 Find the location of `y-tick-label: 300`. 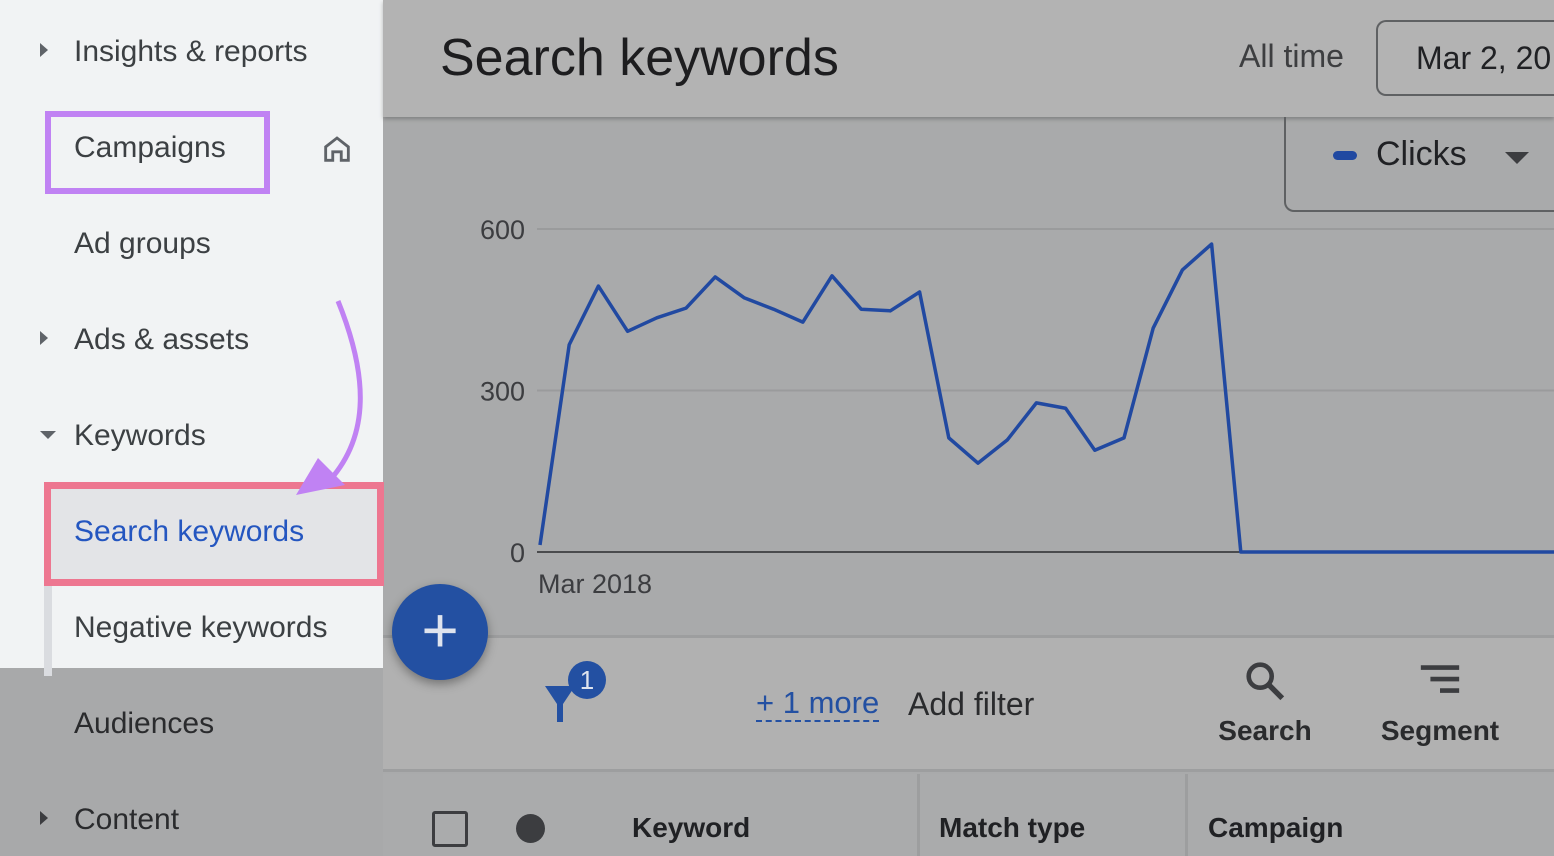

y-tick-label: 300 is located at coordinates (502, 392).